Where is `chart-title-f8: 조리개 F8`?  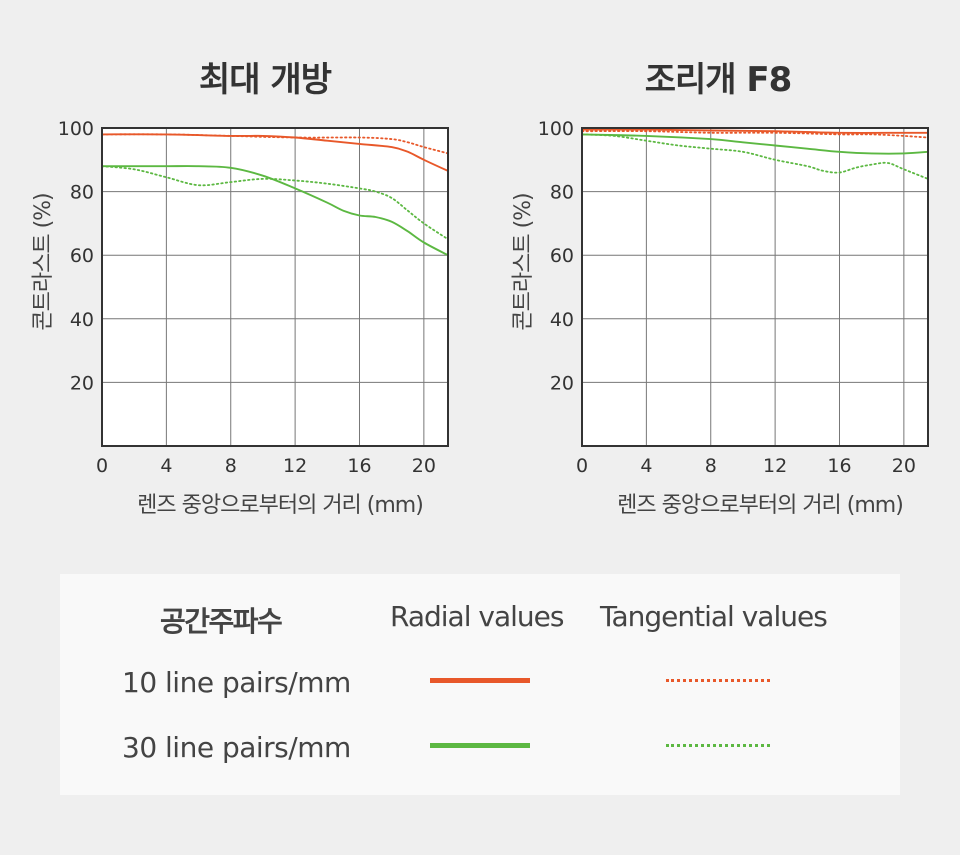
chart-title-f8: 조리개 F8 is located at coordinates (718, 80).